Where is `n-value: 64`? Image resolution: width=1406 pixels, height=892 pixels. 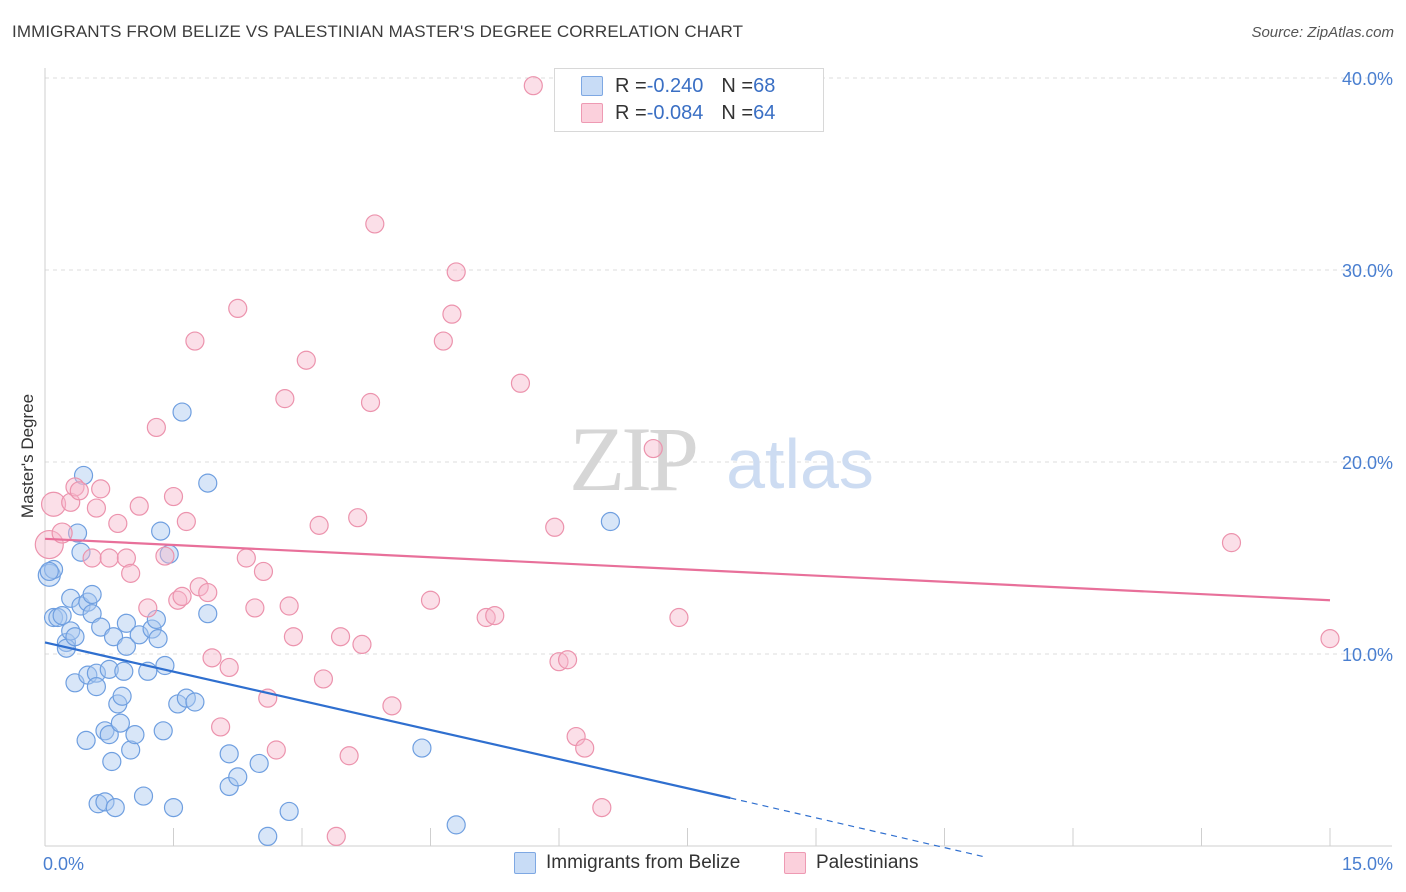 n-value: 64 is located at coordinates (764, 112).